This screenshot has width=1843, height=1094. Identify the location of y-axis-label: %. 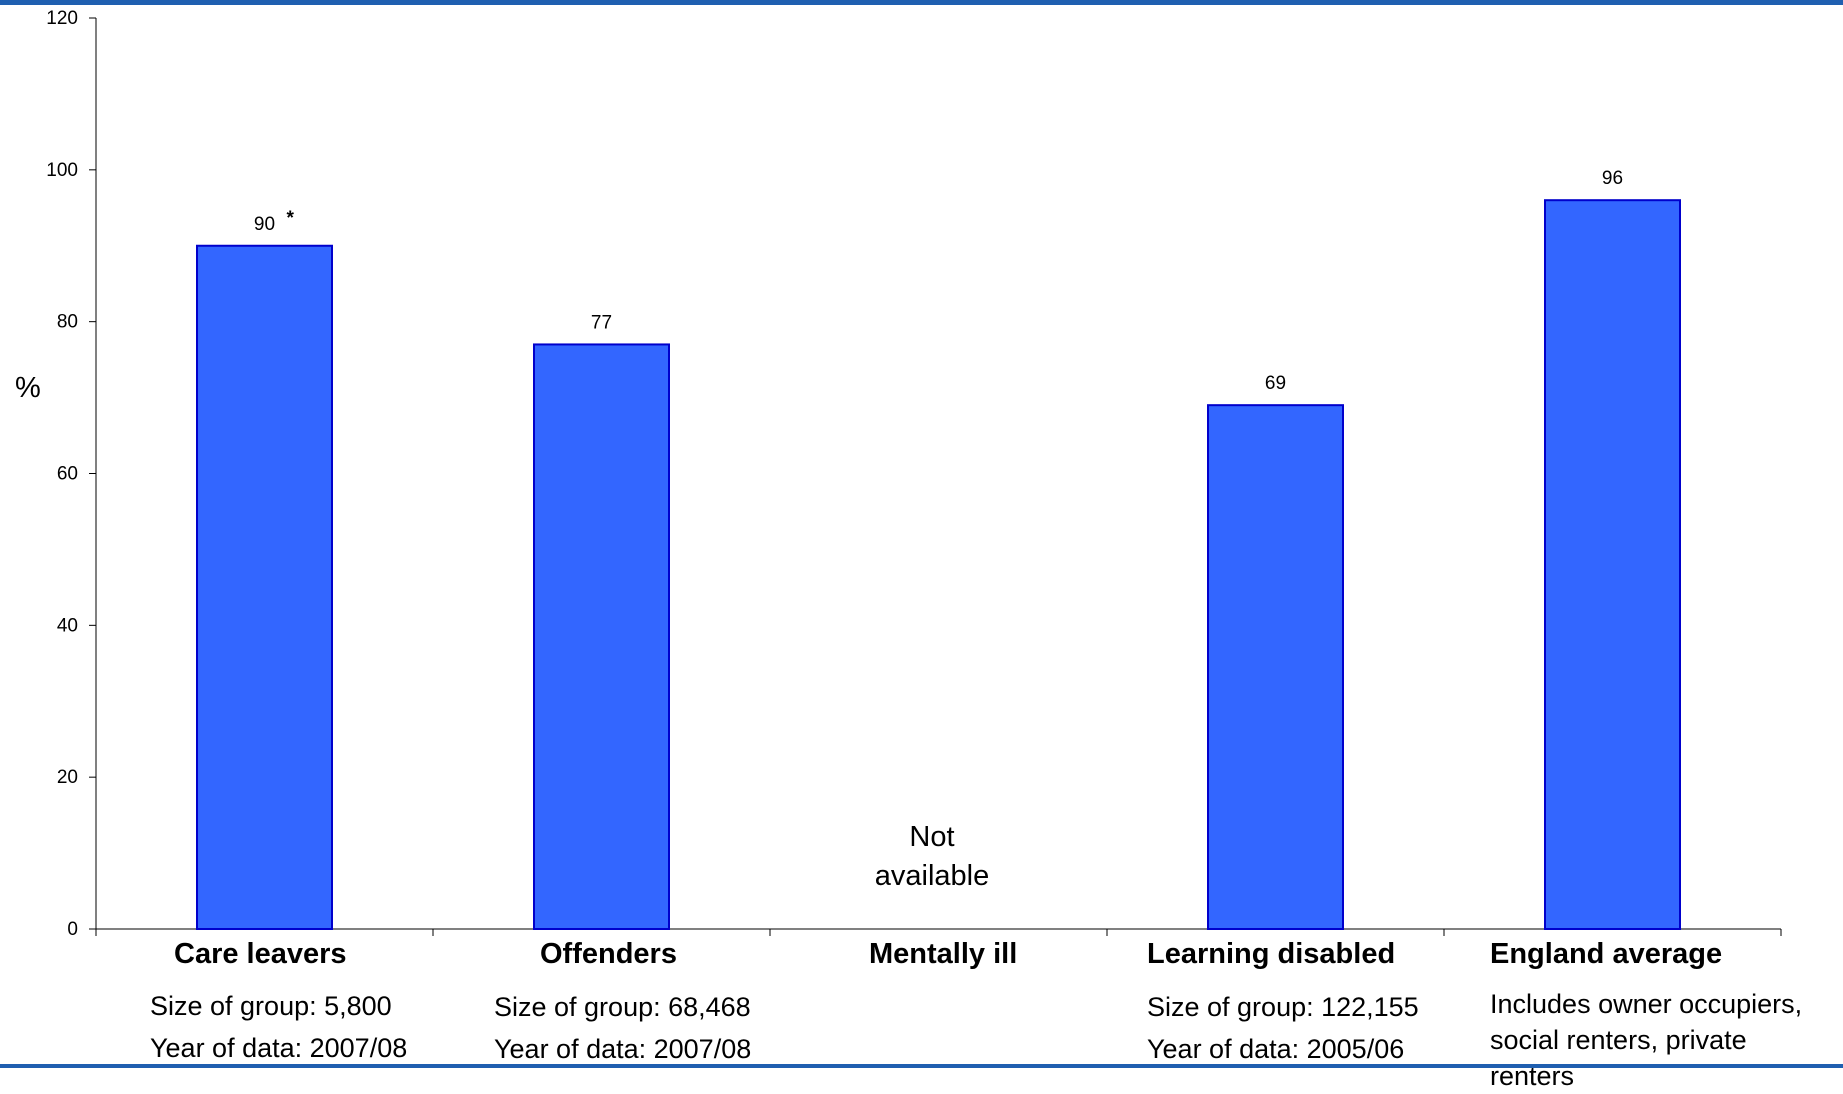
(28, 388).